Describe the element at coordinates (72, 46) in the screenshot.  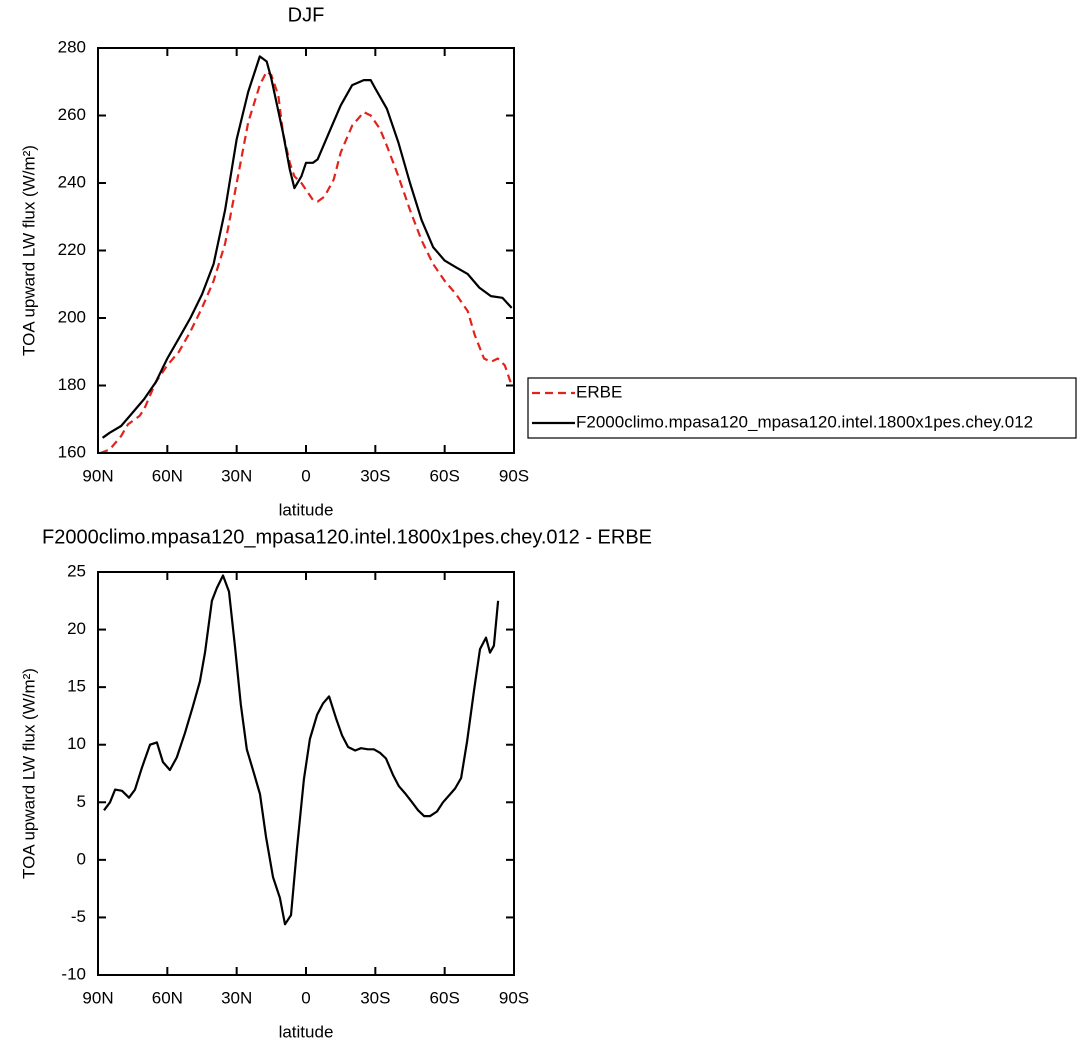
I see `y-tick-label: 280` at that location.